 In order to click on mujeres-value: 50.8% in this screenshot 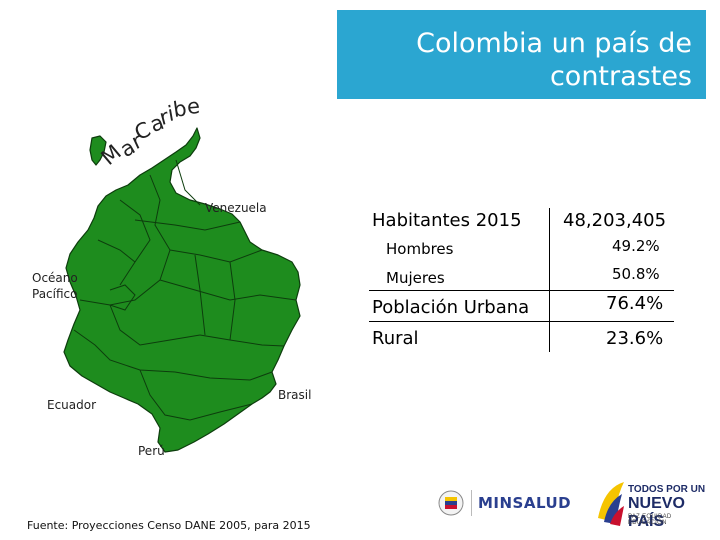, I will do `click(636, 274)`.